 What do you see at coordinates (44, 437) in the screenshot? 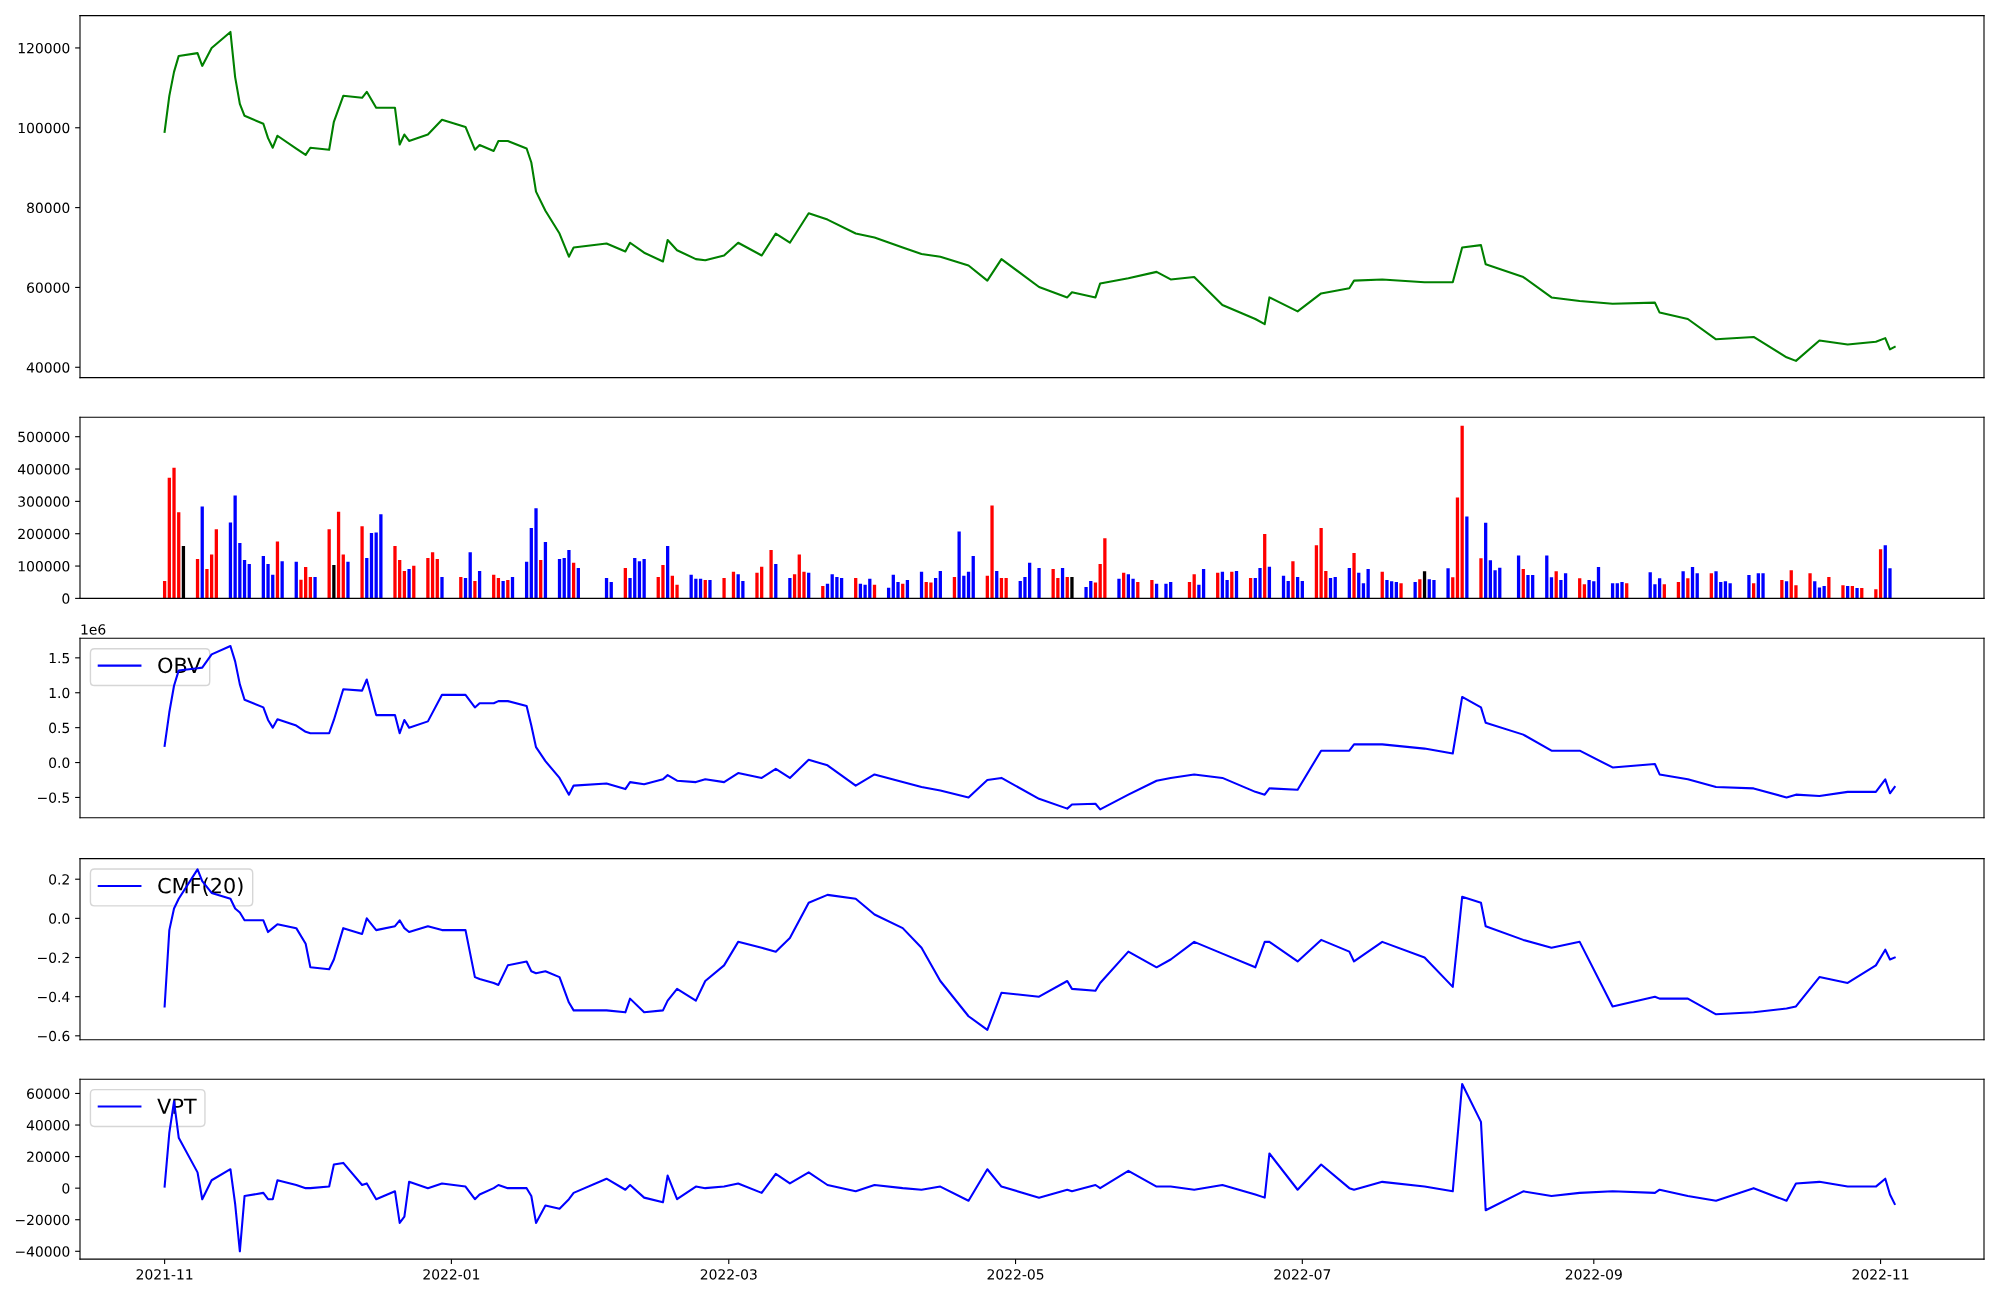
I see `y-tick-label: 500000` at bounding box center [44, 437].